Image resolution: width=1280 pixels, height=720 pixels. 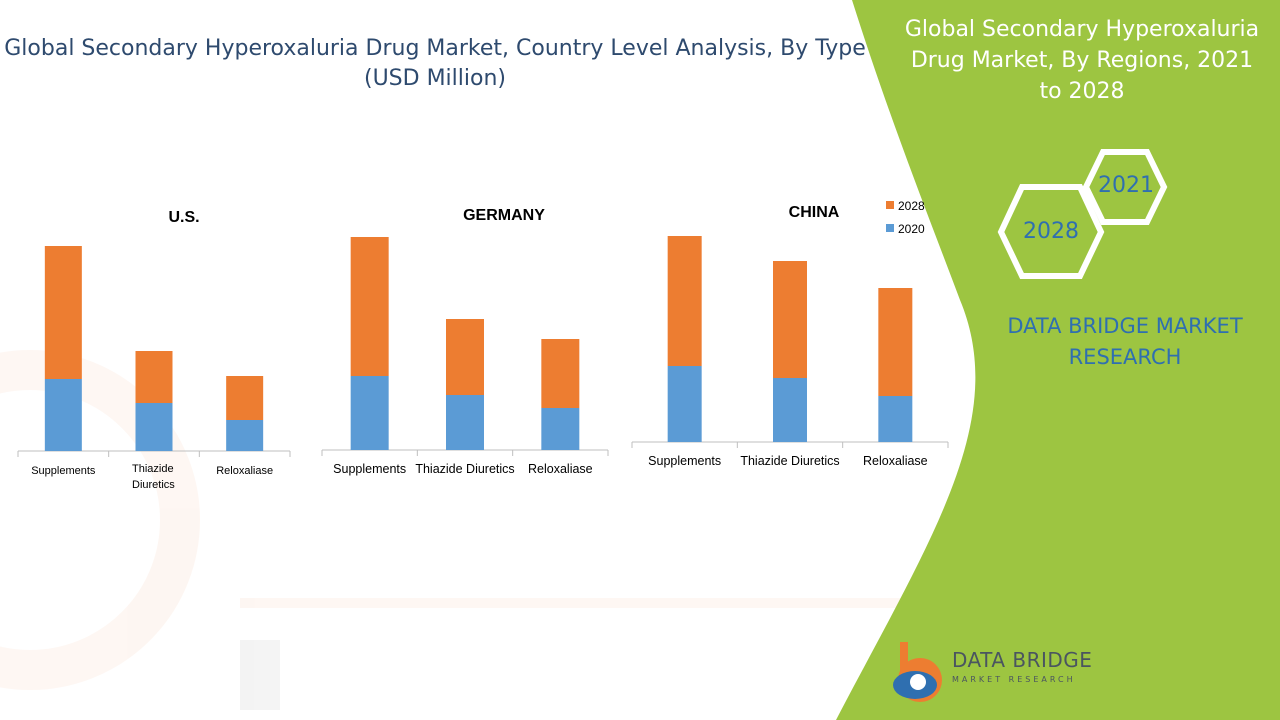 What do you see at coordinates (911, 206) in the screenshot?
I see `legend-label-2028: 2028` at bounding box center [911, 206].